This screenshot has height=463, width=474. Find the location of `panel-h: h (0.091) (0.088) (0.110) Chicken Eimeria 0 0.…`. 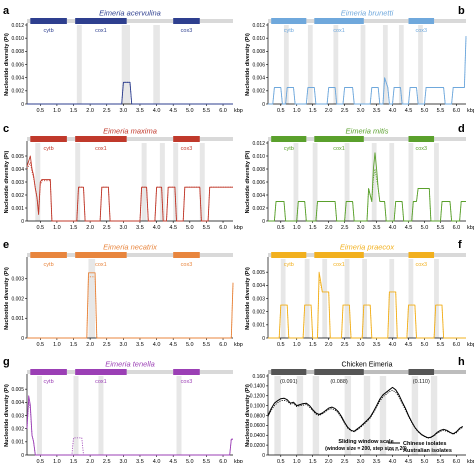

panel-h: h (0.091) (0.088) (0.110) Chicken Eimeria 0 0.… is located at coordinates (359, 409).